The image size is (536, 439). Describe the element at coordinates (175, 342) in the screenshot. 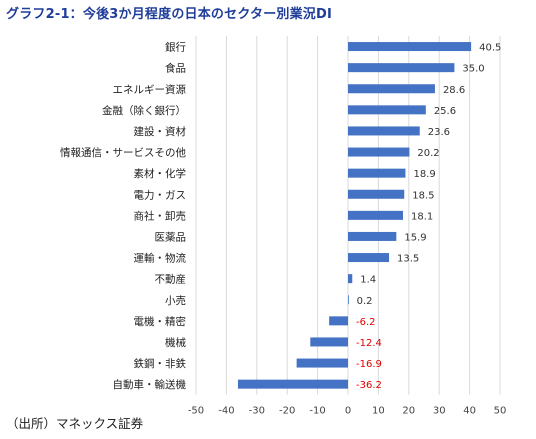

I see `category-label: 機械` at that location.